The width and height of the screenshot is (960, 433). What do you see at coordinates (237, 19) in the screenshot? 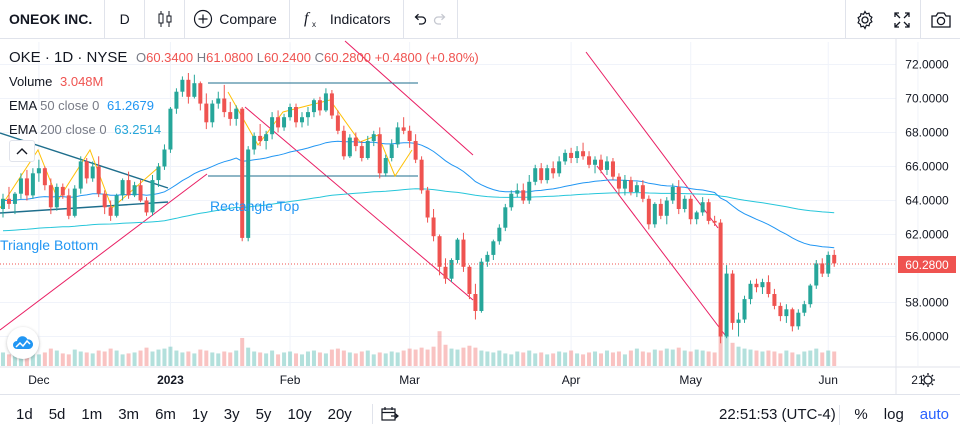
I see `compare-button: Compare` at bounding box center [237, 19].